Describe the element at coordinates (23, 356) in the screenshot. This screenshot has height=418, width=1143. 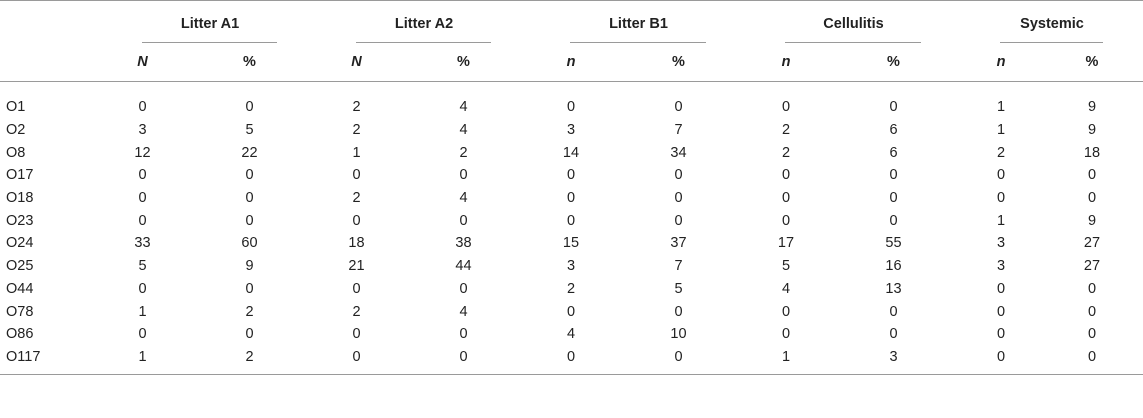
I see `row-label: O117` at that location.